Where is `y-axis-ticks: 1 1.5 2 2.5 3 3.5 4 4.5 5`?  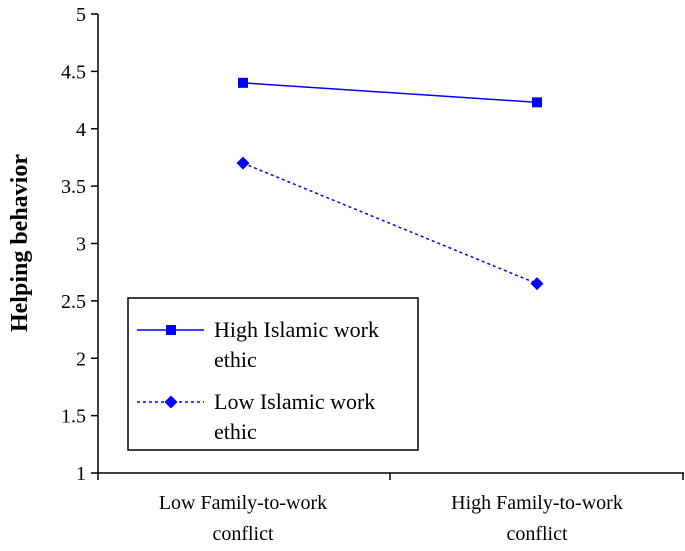
y-axis-ticks: 1 1.5 2 2.5 3 3.5 4 4.5 5 is located at coordinates (79, 244).